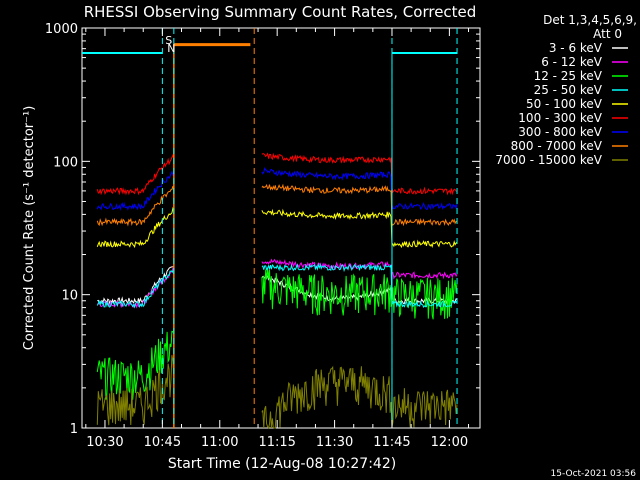 This screenshot has width=640, height=480. Describe the element at coordinates (548, 160) in the screenshot. I see `legend-entry: 7000 - 15000 keV` at that location.